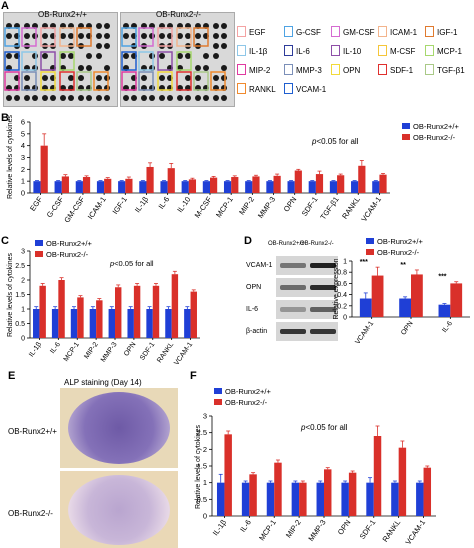 The height and width of the screenshot is (548, 474). Describe the element at coordinates (352, 70) in the screenshot. I see `legend-label: OPN` at that location.